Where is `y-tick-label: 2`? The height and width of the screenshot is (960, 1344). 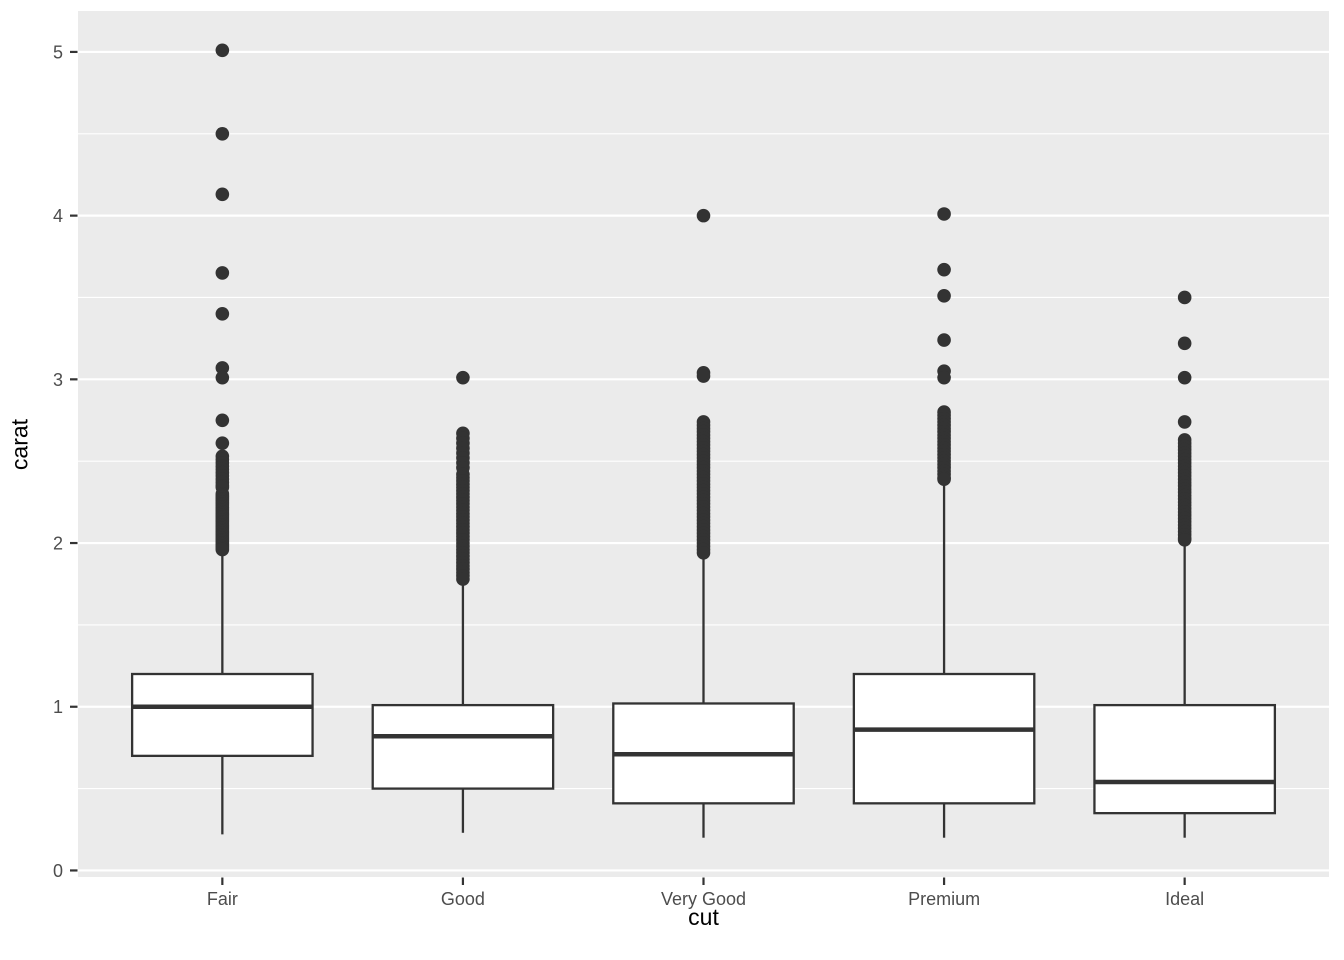 y-tick-label: 2 is located at coordinates (58, 544).